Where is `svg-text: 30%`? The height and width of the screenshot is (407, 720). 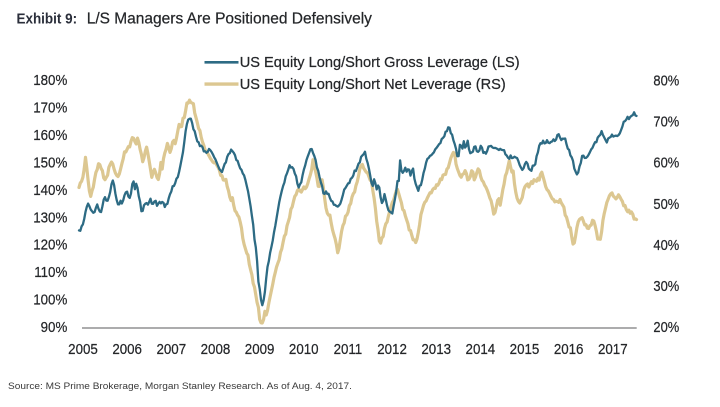 svg-text: 30% is located at coordinates (666, 285).